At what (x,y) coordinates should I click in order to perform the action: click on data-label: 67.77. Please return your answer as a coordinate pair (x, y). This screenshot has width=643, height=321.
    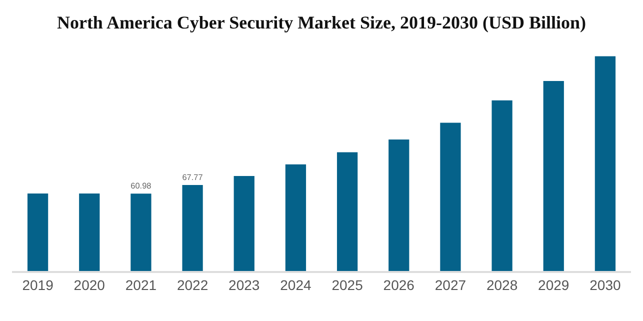
    Looking at the image, I should click on (193, 177).